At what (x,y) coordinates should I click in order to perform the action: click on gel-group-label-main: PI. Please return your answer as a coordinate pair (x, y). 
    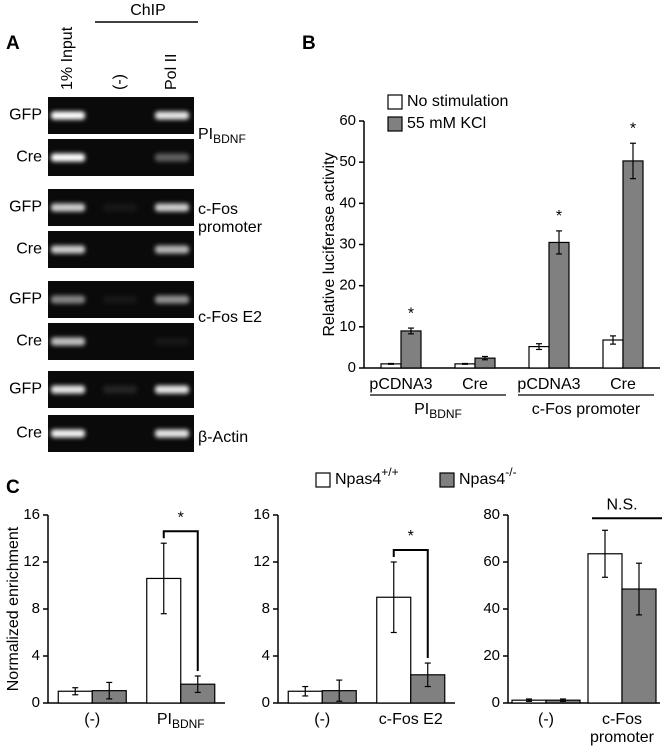
    Looking at the image, I should click on (205, 134).